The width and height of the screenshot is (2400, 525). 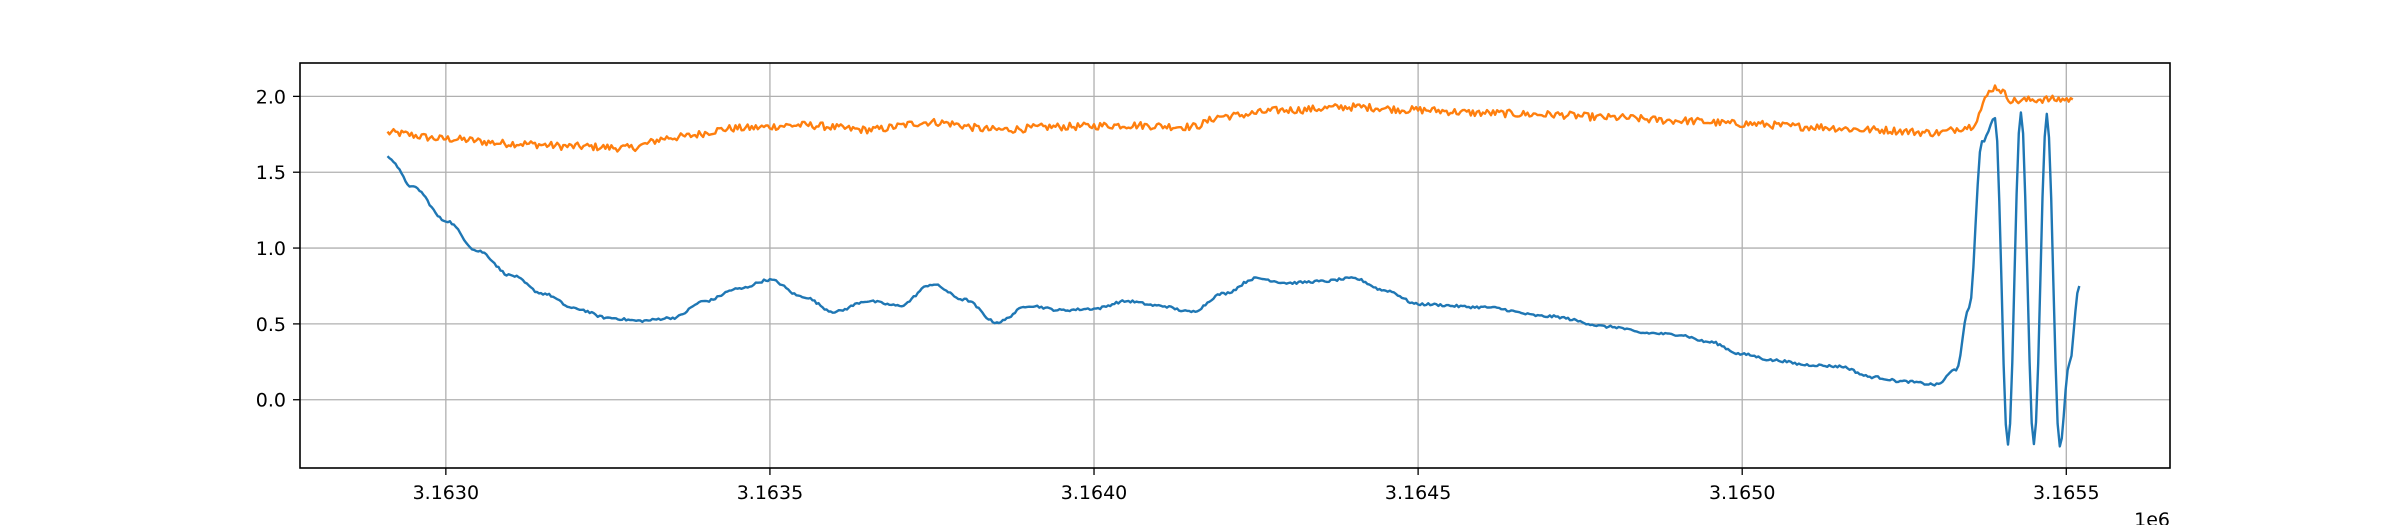 I want to click on x-tick-label: 3.1650, so click(x=1742, y=493).